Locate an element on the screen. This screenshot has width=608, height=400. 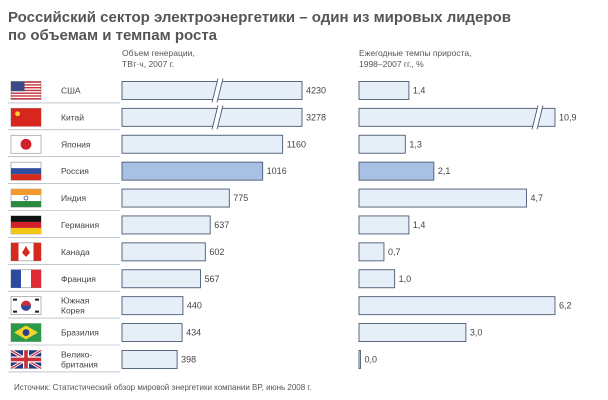
country-label: Китай is located at coordinates (72, 117).